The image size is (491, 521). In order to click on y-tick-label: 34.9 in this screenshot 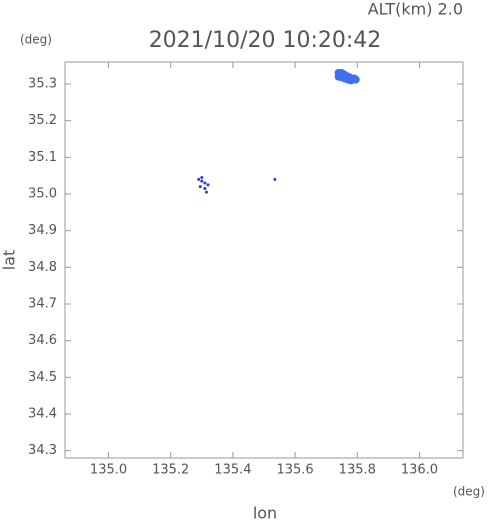, I will do `click(42, 230)`.